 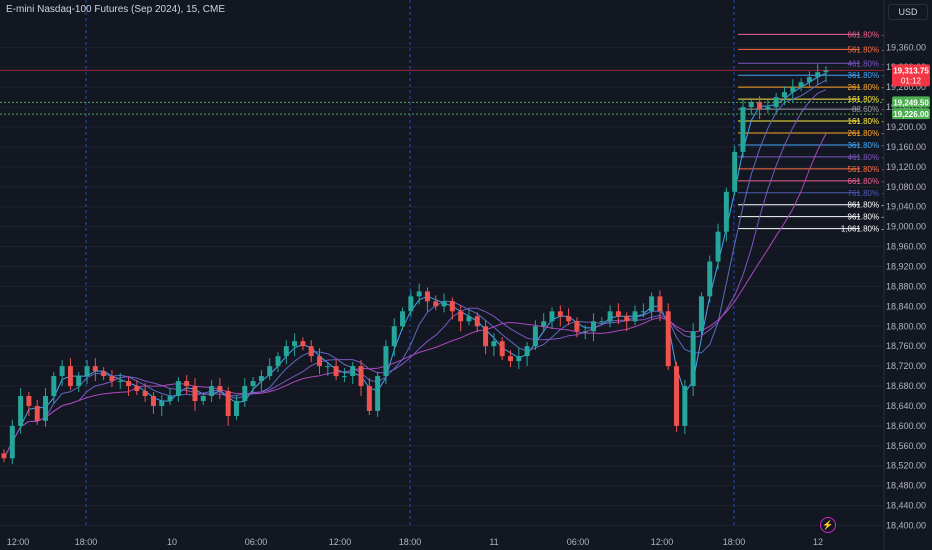 I want to click on price-label: 19,249.50, so click(x=911, y=102).